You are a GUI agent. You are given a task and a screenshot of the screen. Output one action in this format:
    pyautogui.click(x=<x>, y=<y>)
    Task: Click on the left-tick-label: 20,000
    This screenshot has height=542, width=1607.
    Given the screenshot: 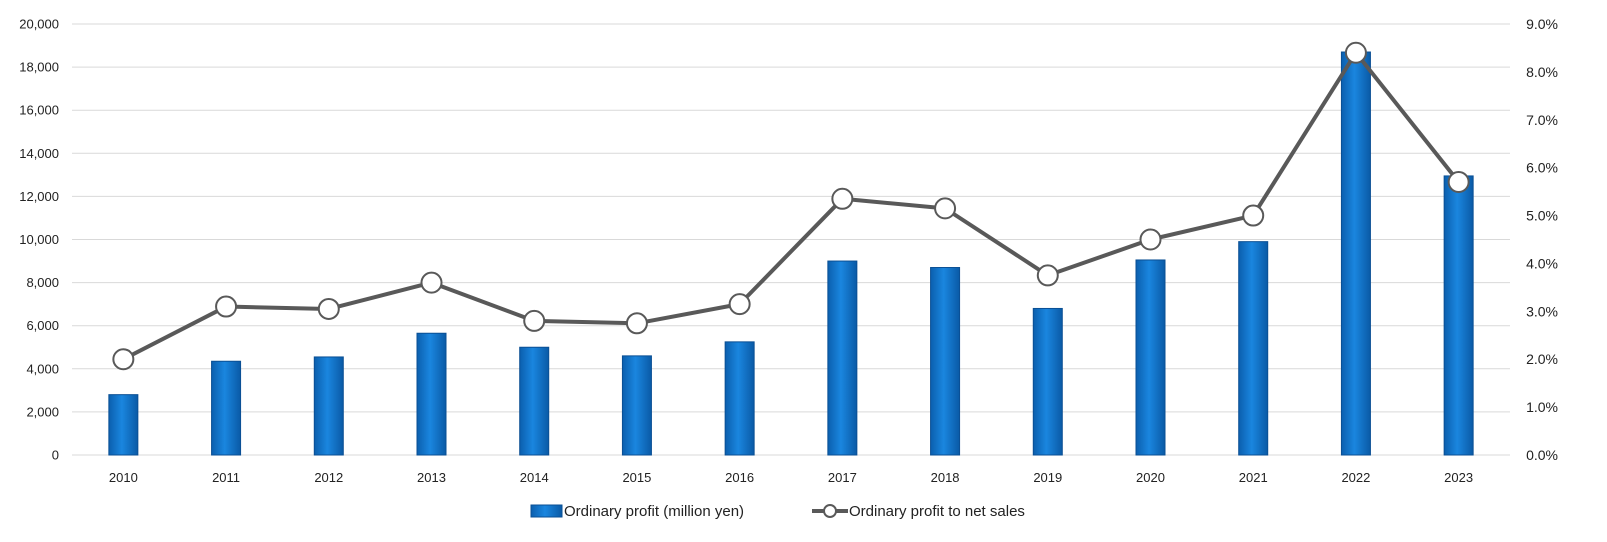 What is the action you would take?
    pyautogui.click(x=39, y=24)
    